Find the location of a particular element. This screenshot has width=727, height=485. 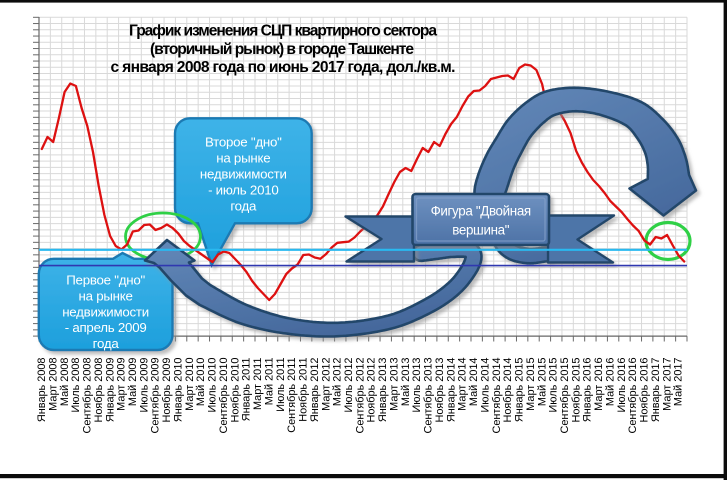

svg-text: Май 2010 is located at coordinates (201, 382).